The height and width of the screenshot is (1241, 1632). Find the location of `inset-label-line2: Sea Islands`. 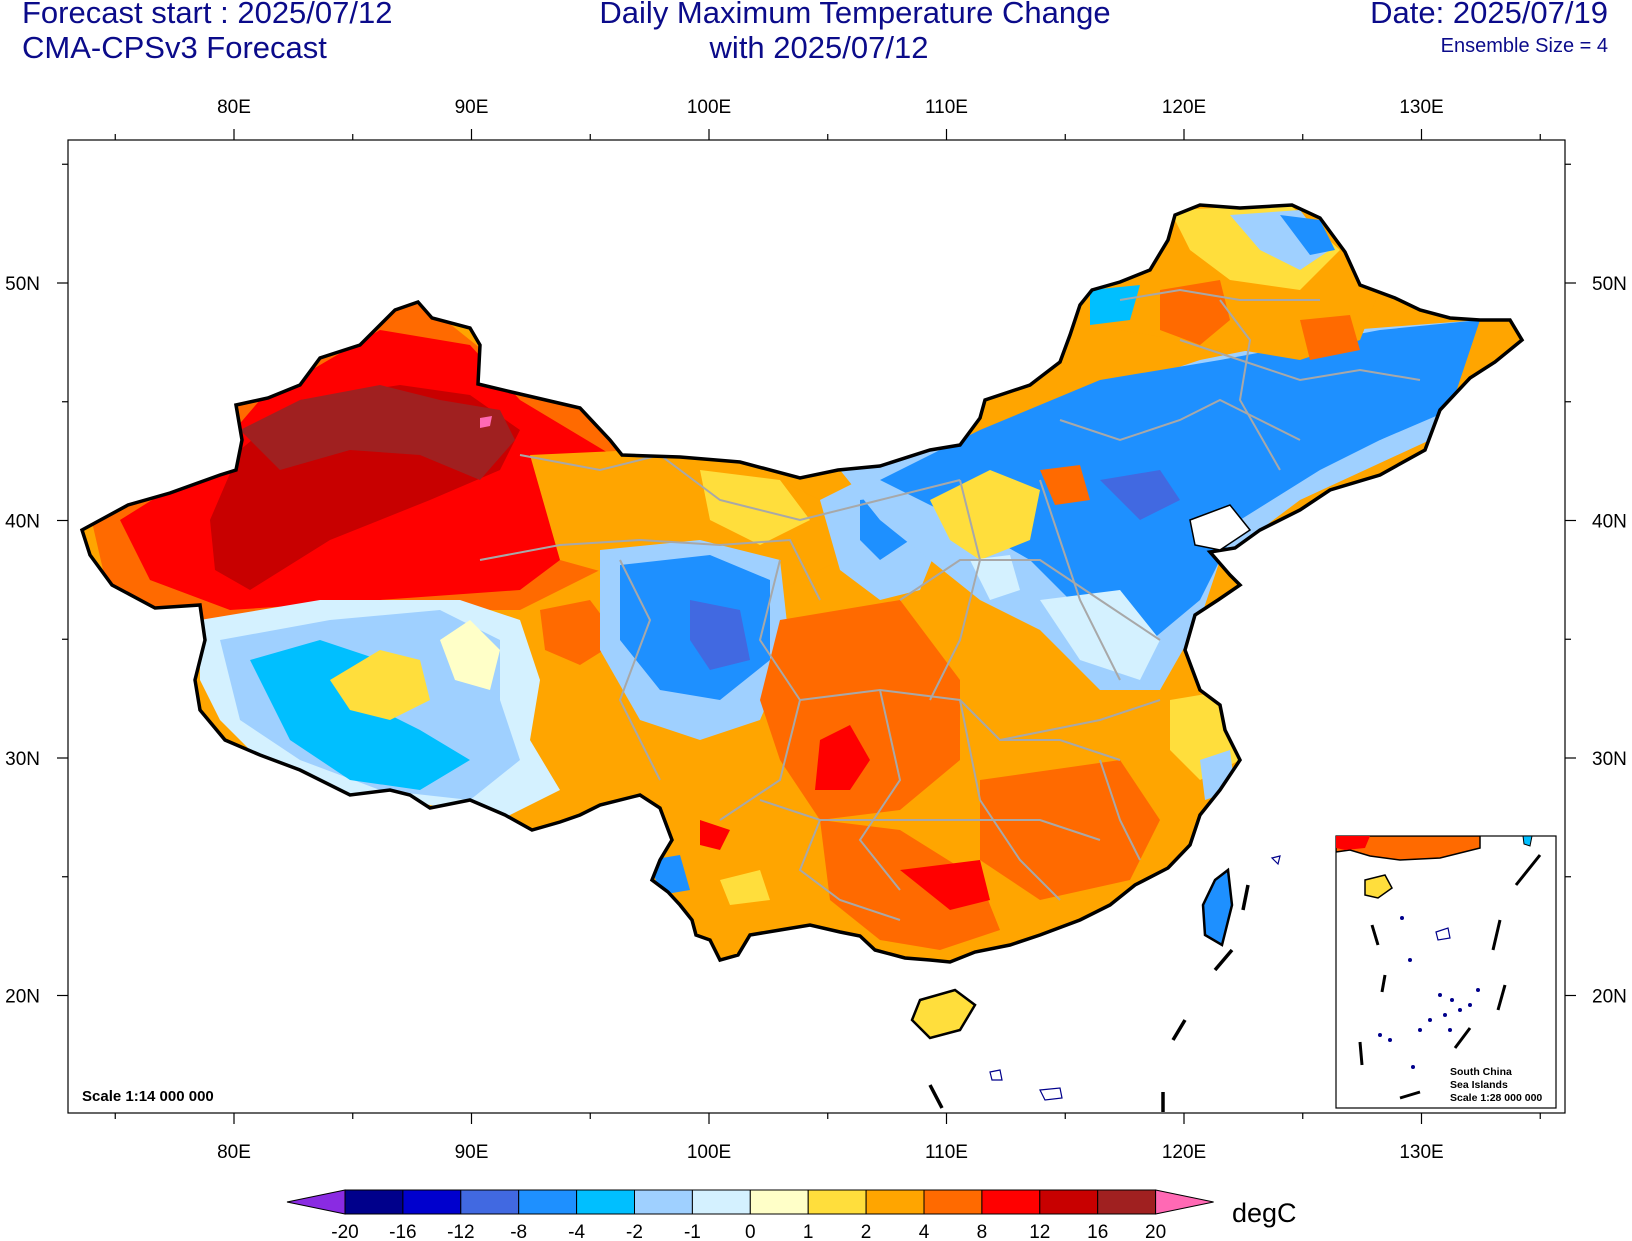

inset-label-line2: Sea Islands is located at coordinates (1479, 1085).